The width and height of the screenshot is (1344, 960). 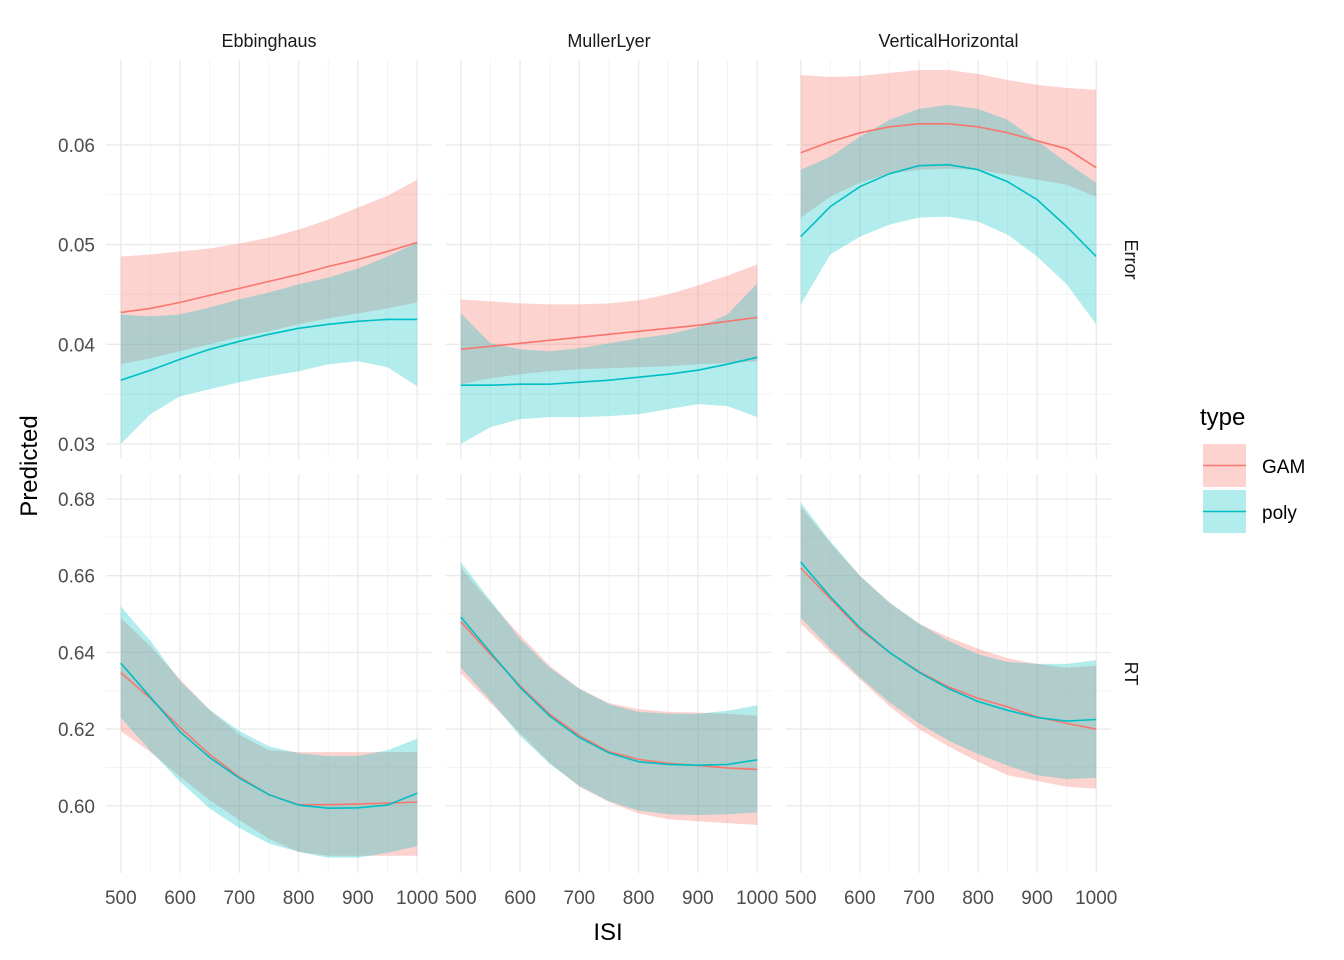 I want to click on facet-strip-label: Ebbinghaus, so click(x=268, y=41).